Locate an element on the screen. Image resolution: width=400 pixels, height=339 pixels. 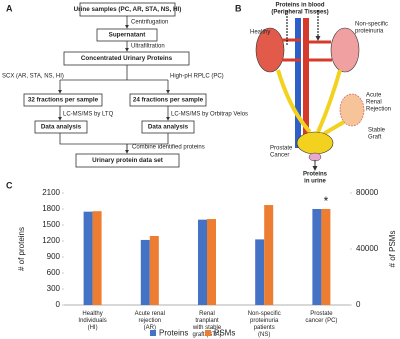
y-tick-label: 2100 is located at coordinates (51, 192).